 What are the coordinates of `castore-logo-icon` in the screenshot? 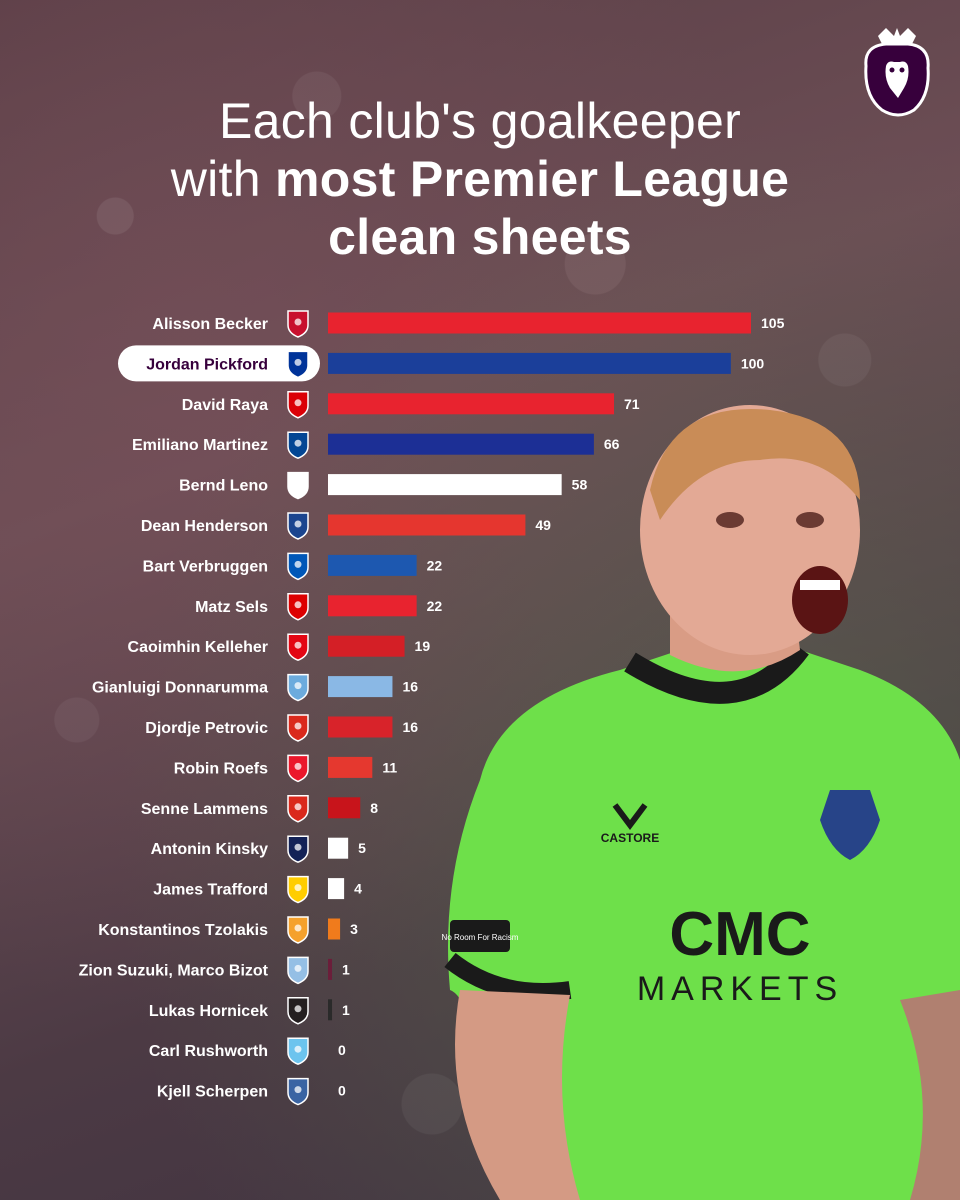 It's located at (630, 816).